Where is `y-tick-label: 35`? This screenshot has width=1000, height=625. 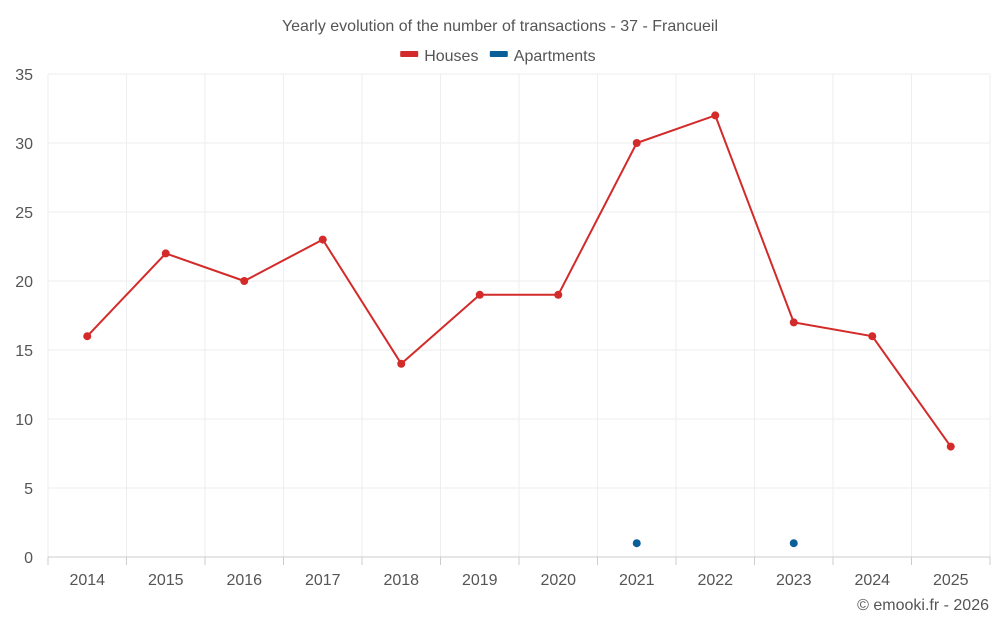
y-tick-label: 35 is located at coordinates (24, 75).